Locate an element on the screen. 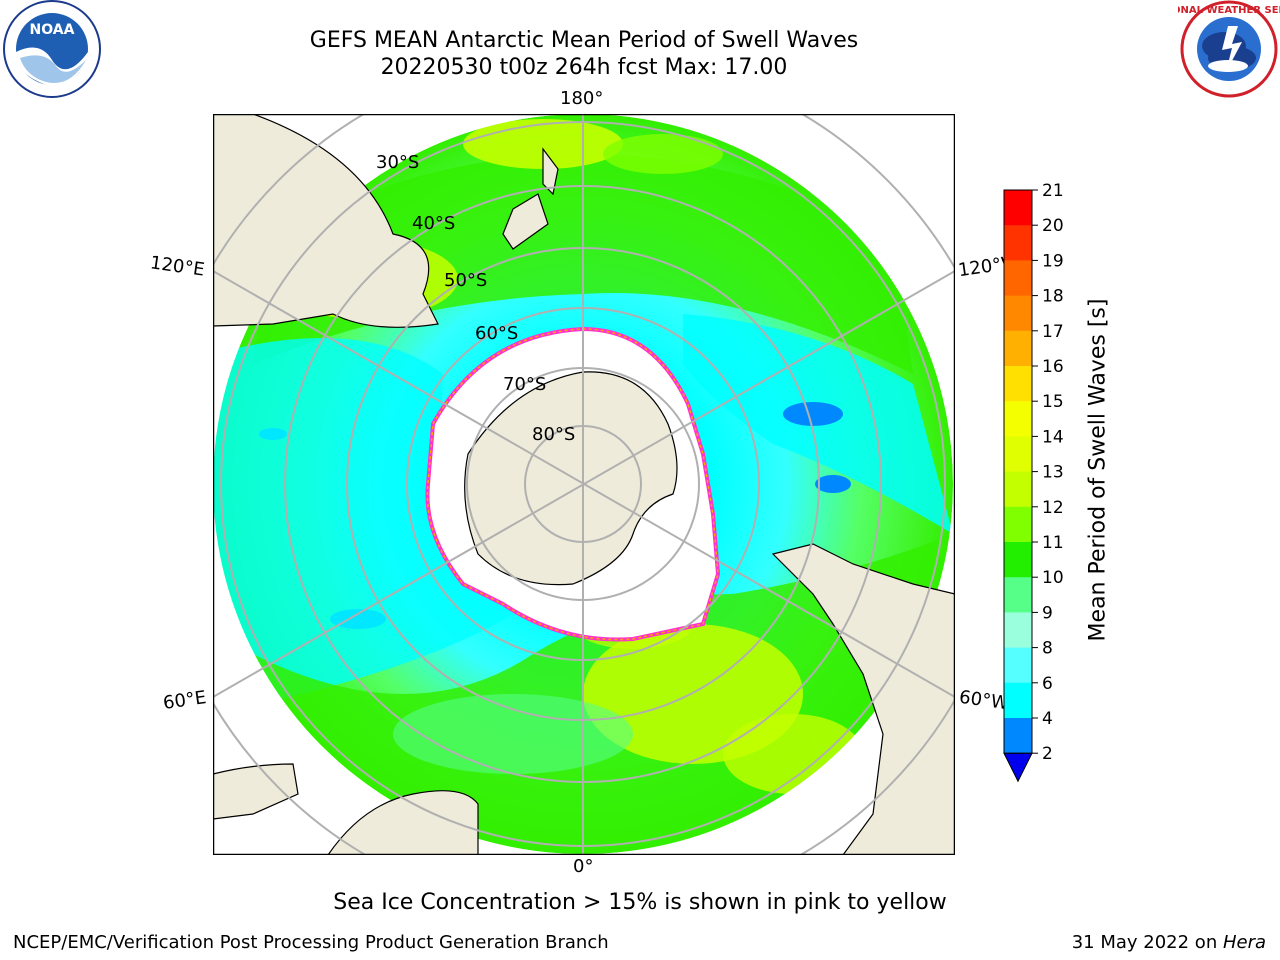 The width and height of the screenshot is (1280, 960). colorbar-tick-label: 11 is located at coordinates (1053, 543).